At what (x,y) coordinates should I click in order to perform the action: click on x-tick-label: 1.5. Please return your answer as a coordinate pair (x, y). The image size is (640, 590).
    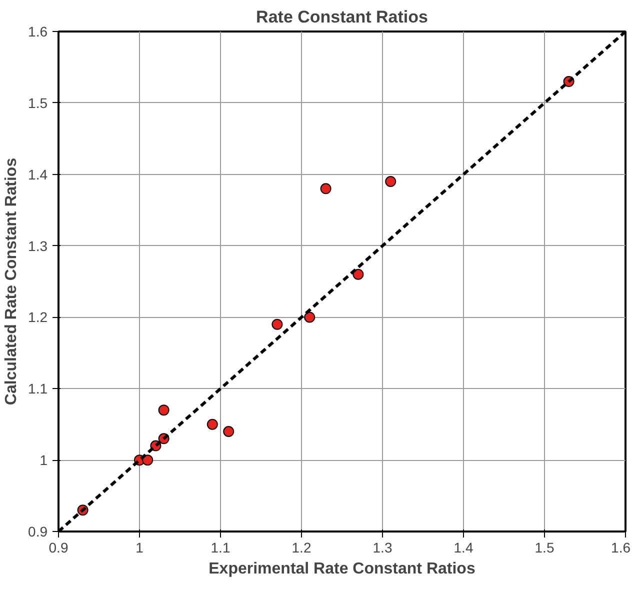
    Looking at the image, I should click on (544, 548).